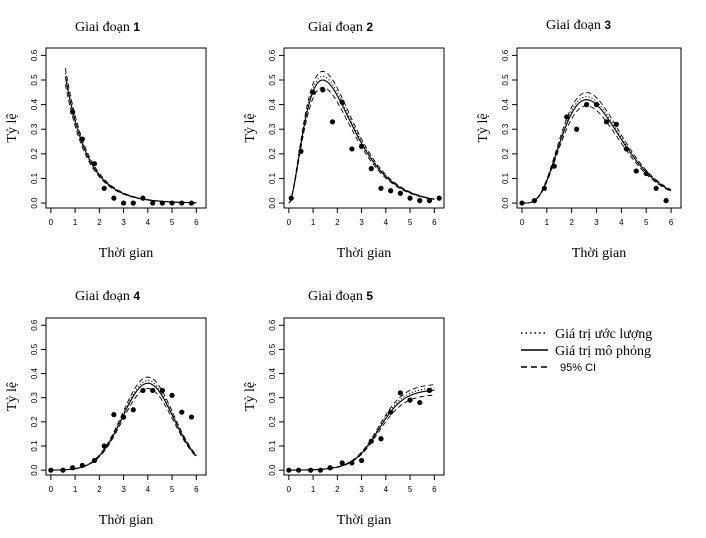 This screenshot has width=706, height=538. What do you see at coordinates (607, 25) in the screenshot?
I see `panel-title-number: 3` at bounding box center [607, 25].